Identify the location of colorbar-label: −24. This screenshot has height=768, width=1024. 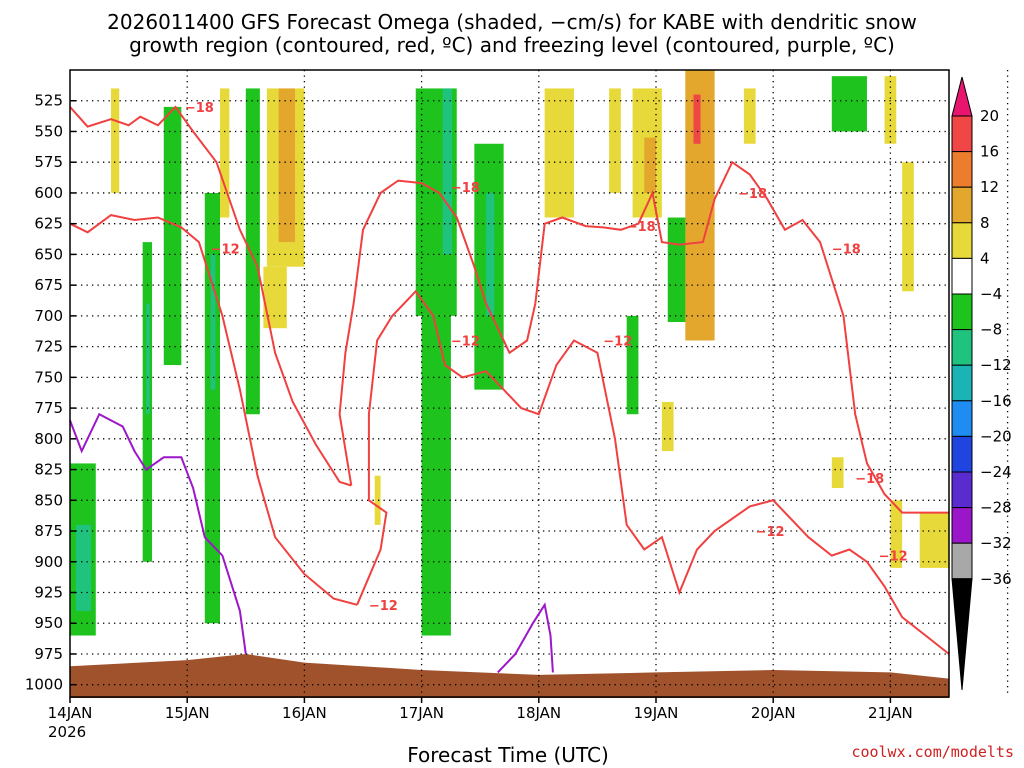
(996, 472).